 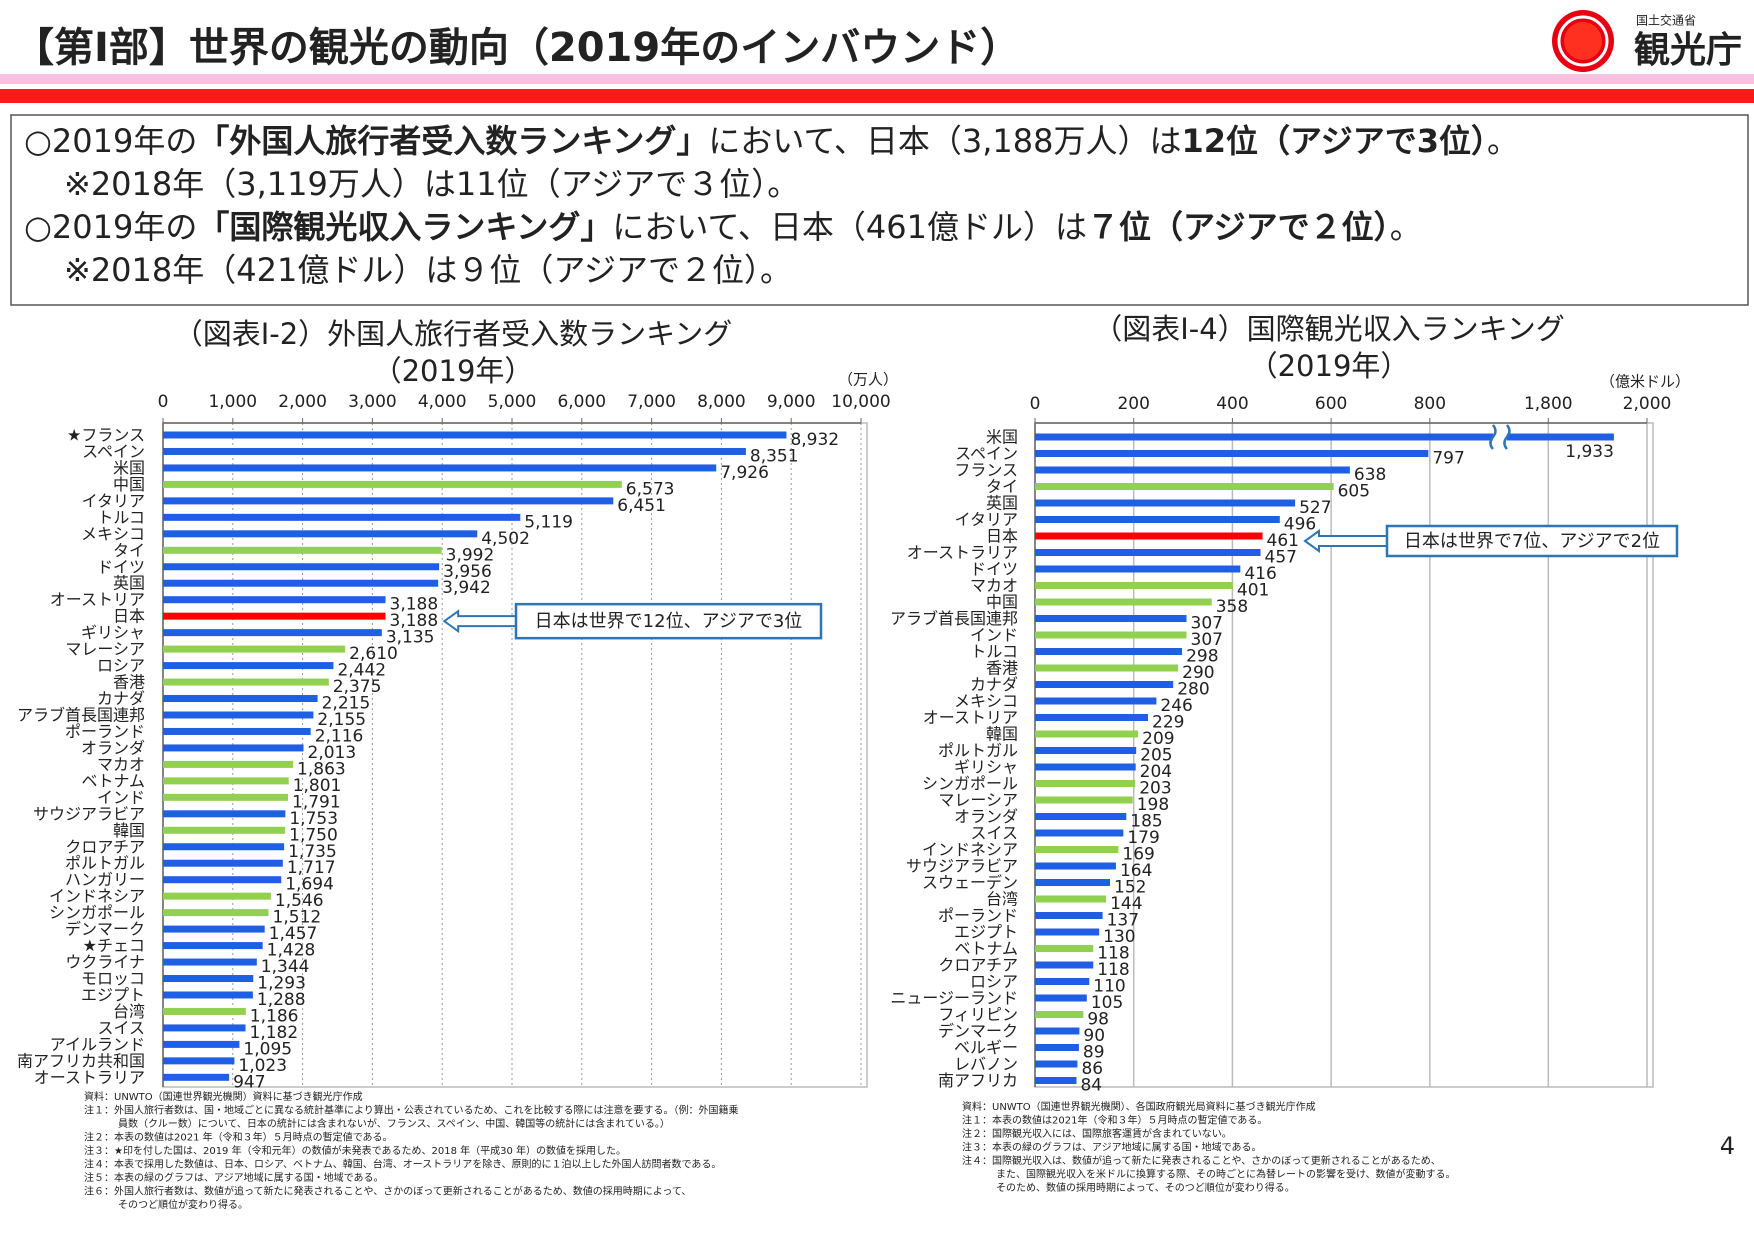 I want to click on value-label: 152, so click(x=1130, y=888).